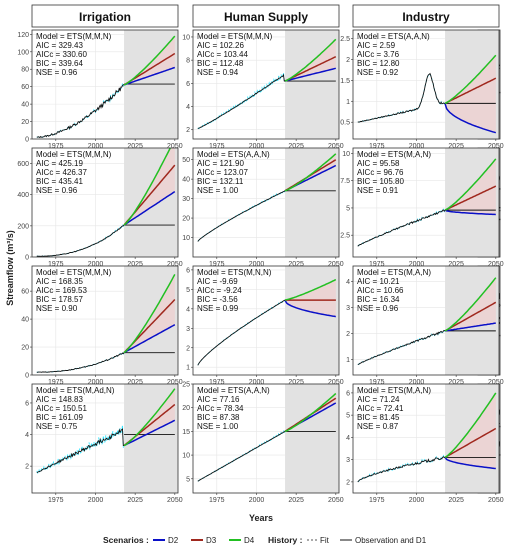 The image size is (509, 550). I want to click on stats-line: AICc = 123.07, so click(222, 172).